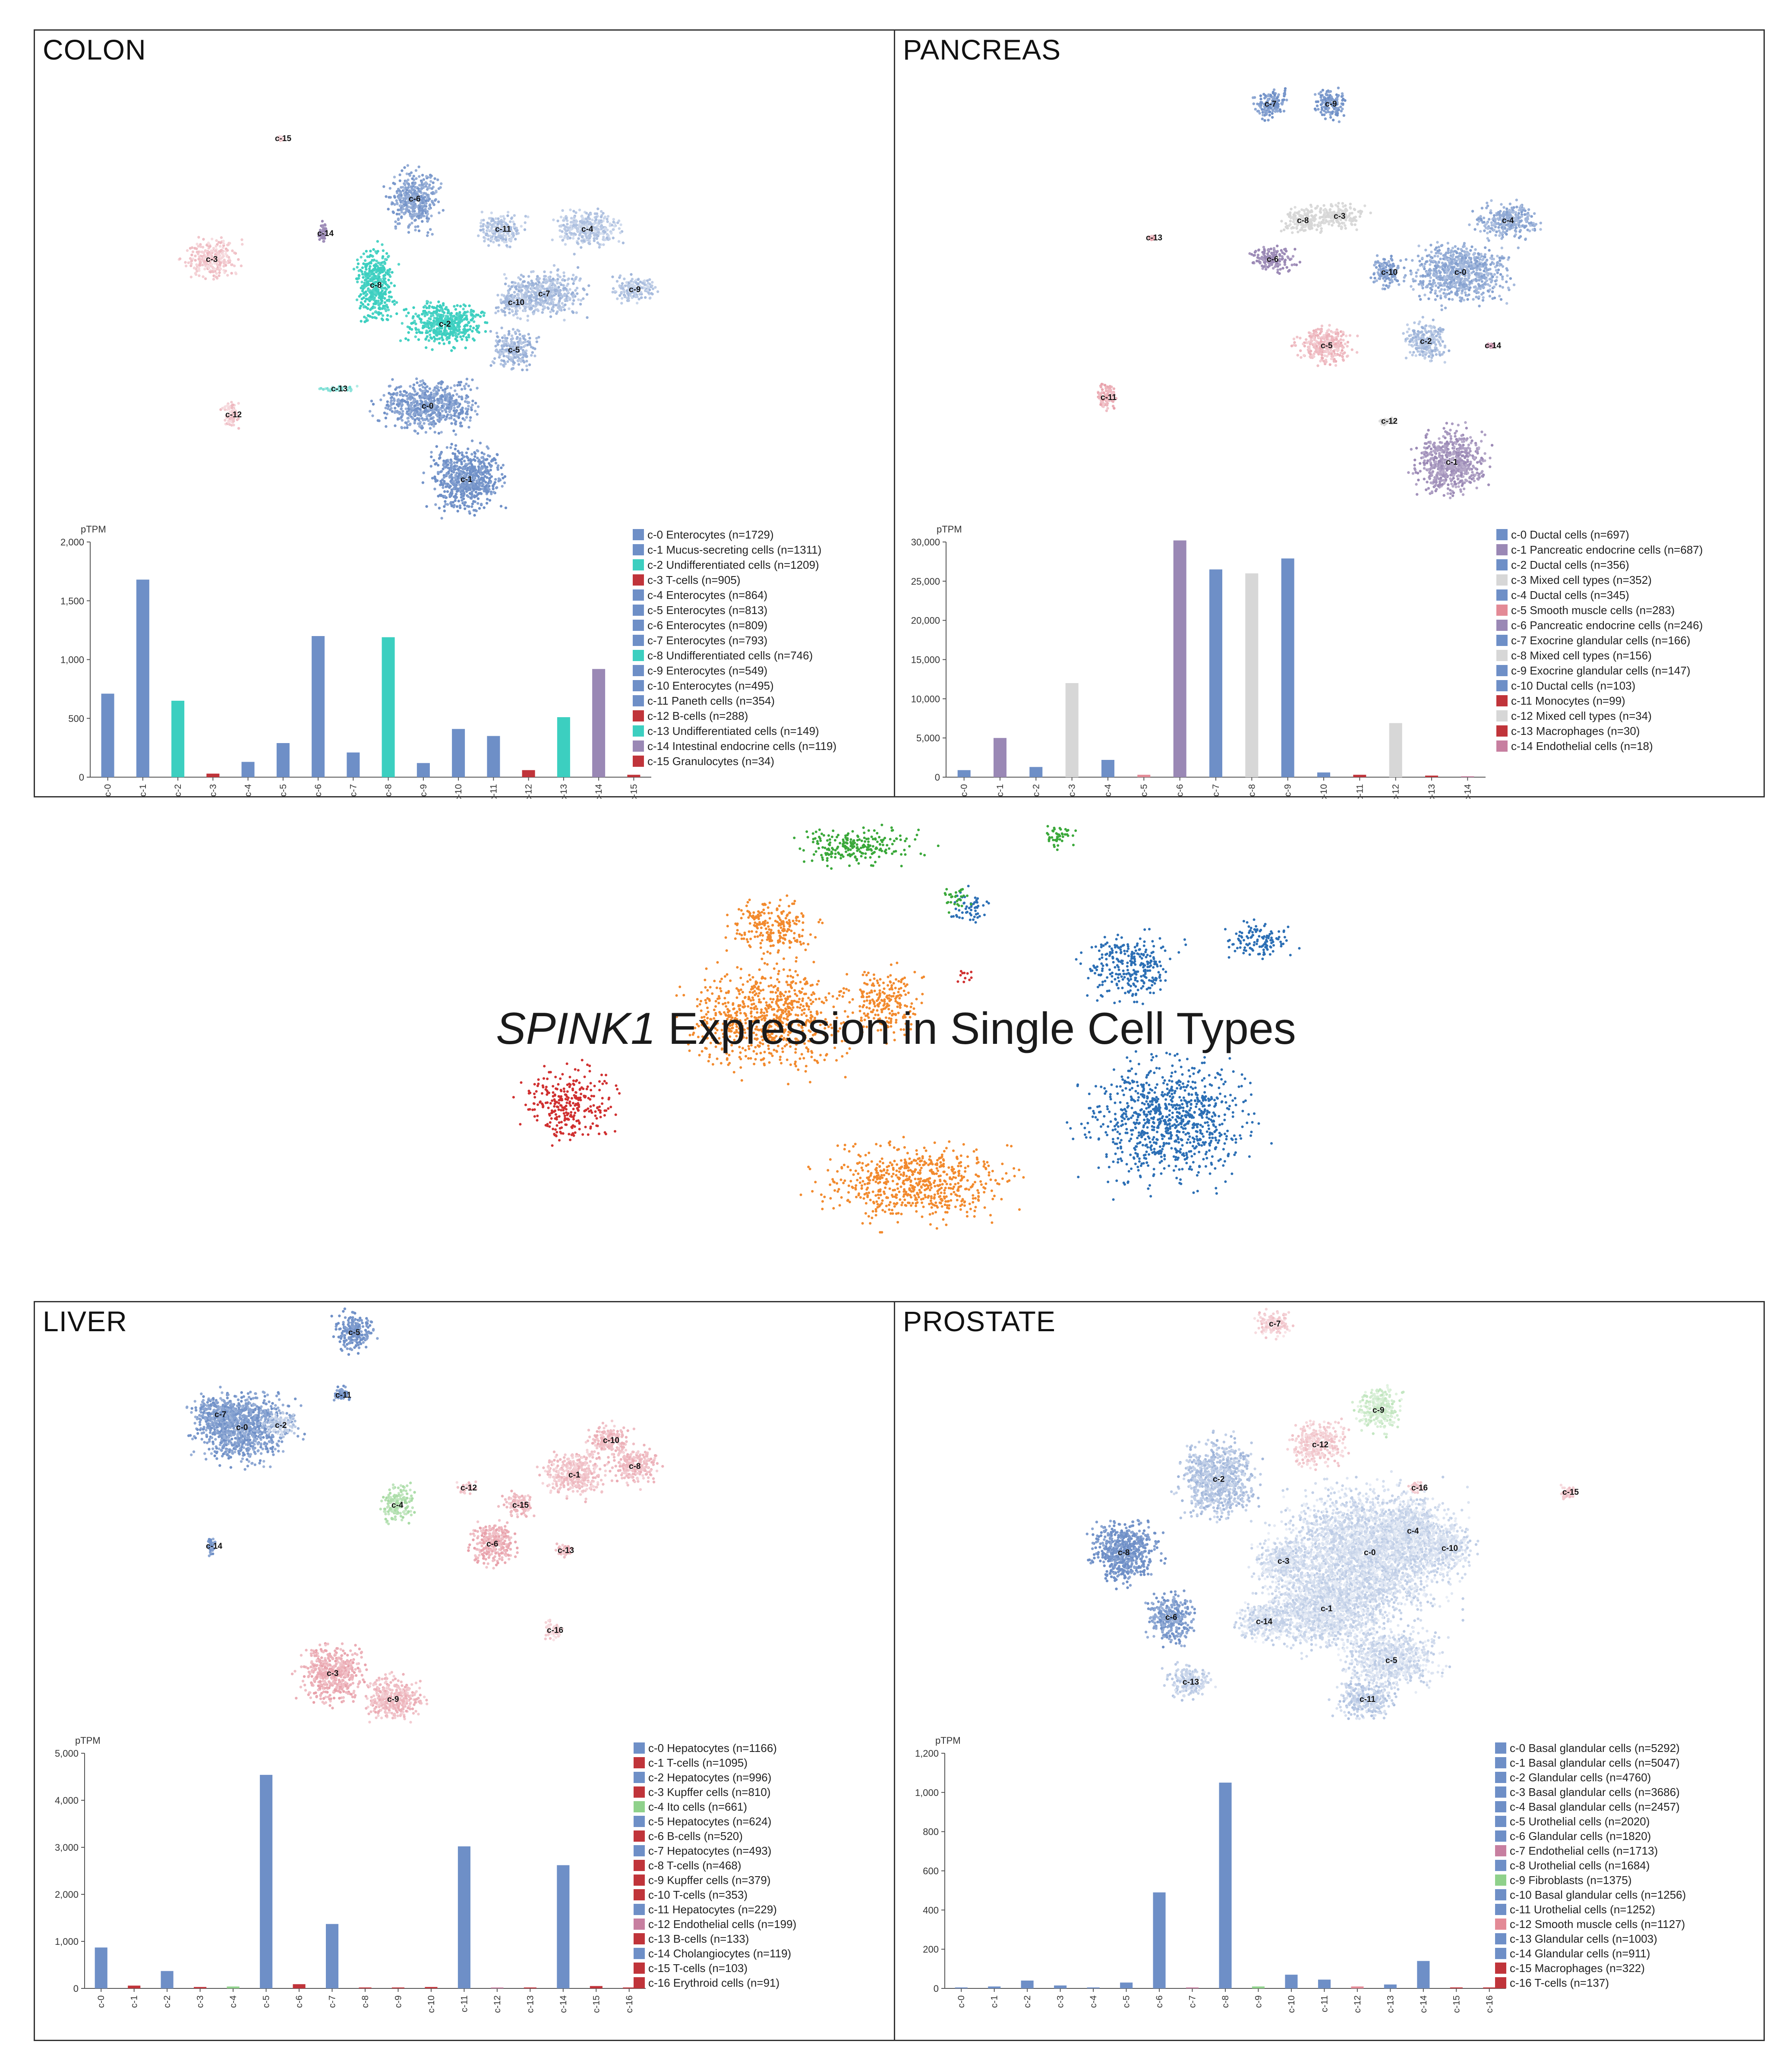  What do you see at coordinates (493, 756) in the screenshot?
I see `bar` at bounding box center [493, 756].